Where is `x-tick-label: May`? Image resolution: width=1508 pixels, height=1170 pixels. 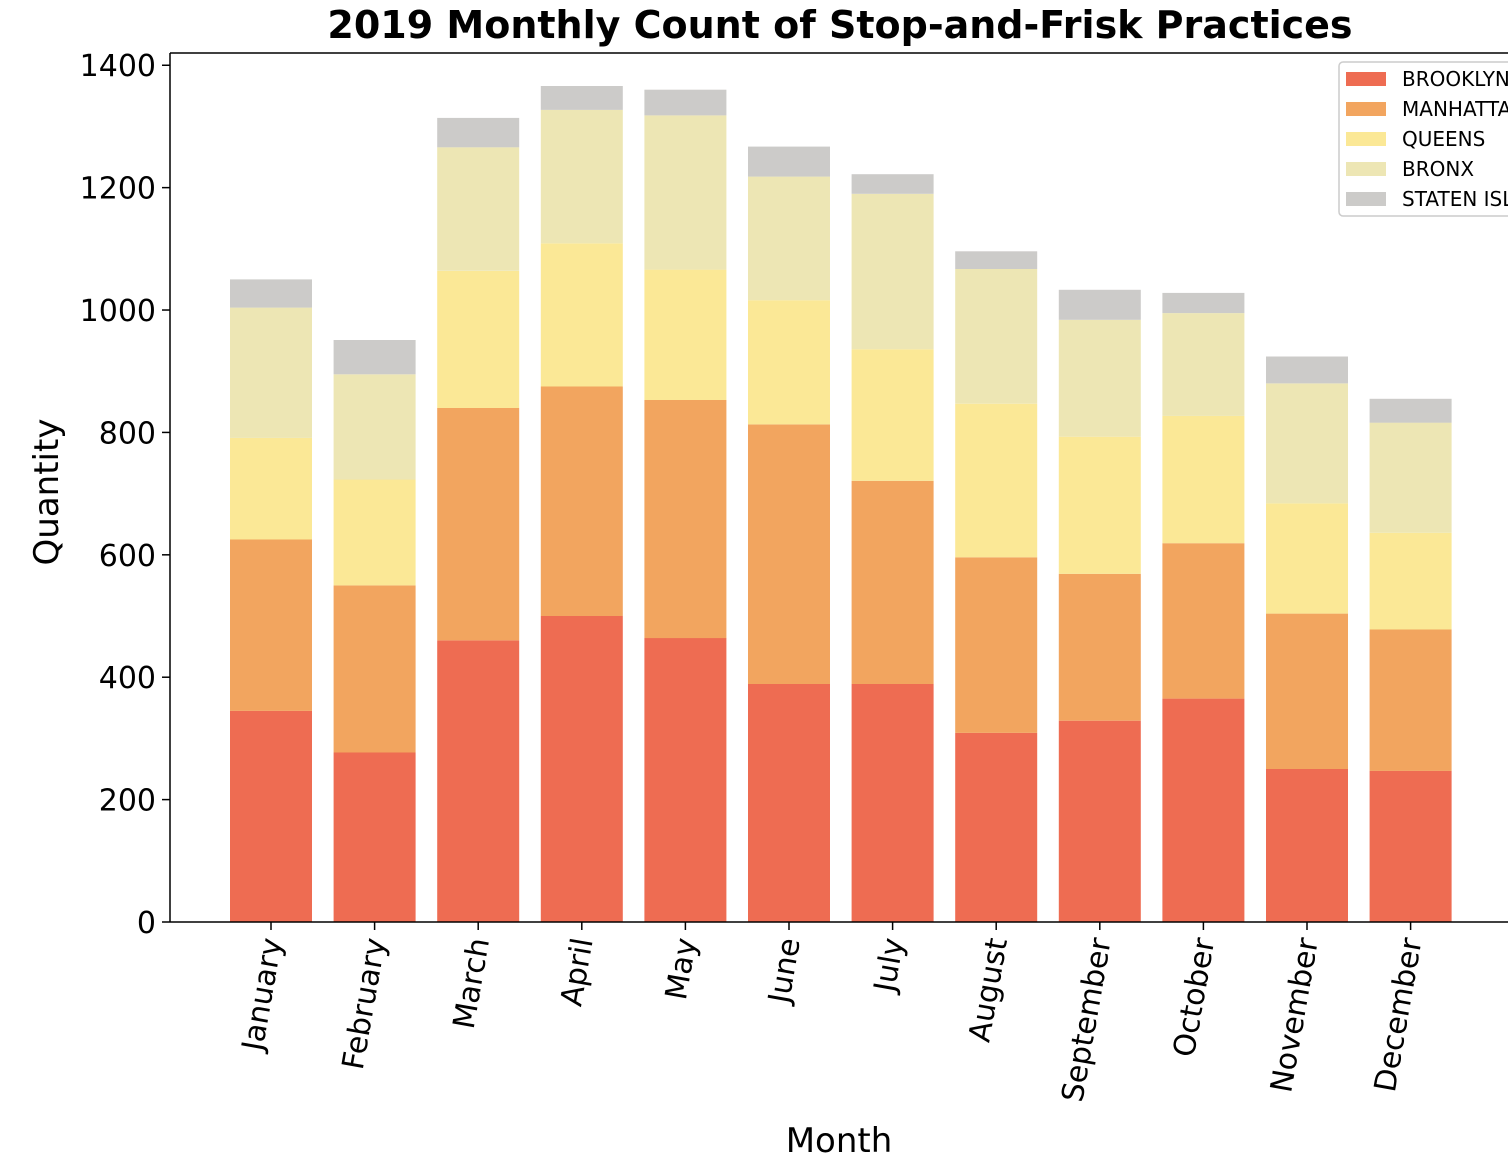 x-tick-label: May is located at coordinates (681, 968).